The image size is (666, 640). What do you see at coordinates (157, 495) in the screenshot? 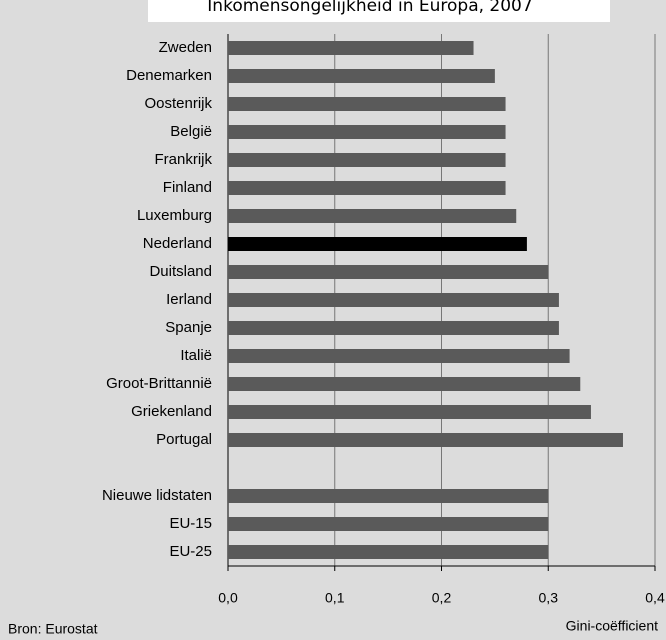
I see `y-tick-label: Nieuwe lidstaten` at bounding box center [157, 495].